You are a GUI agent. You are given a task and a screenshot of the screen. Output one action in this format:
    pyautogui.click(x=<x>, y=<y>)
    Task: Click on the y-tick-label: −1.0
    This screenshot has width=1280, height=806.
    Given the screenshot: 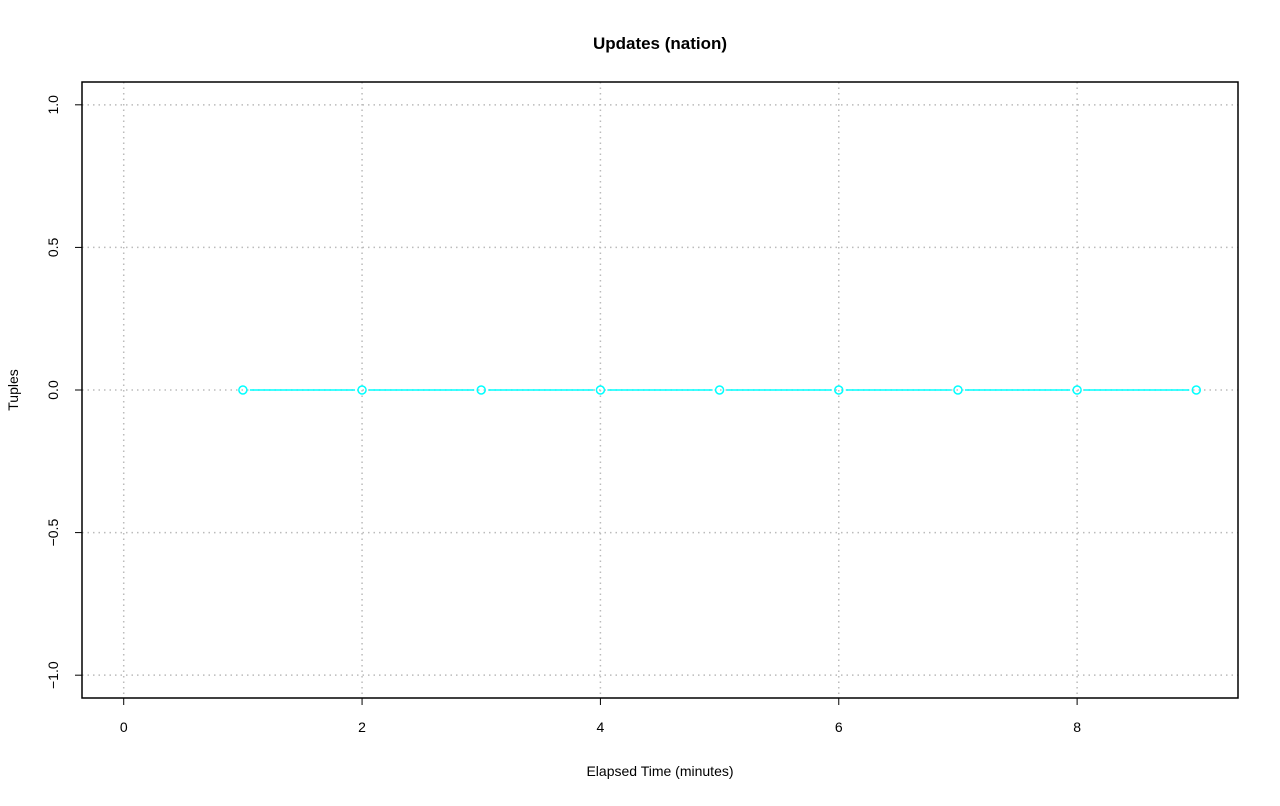 What is the action you would take?
    pyautogui.click(x=53, y=675)
    